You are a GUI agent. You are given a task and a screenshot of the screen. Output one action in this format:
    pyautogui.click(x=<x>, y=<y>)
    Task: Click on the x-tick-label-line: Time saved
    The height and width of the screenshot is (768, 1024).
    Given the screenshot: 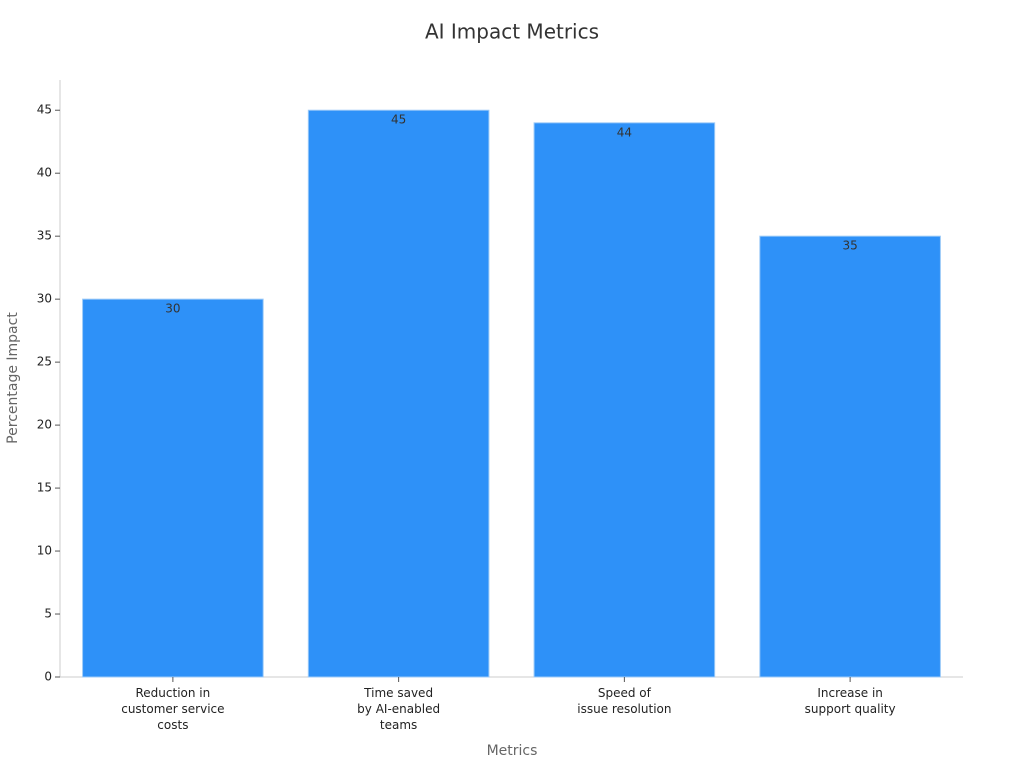 What is the action you would take?
    pyautogui.click(x=398, y=693)
    